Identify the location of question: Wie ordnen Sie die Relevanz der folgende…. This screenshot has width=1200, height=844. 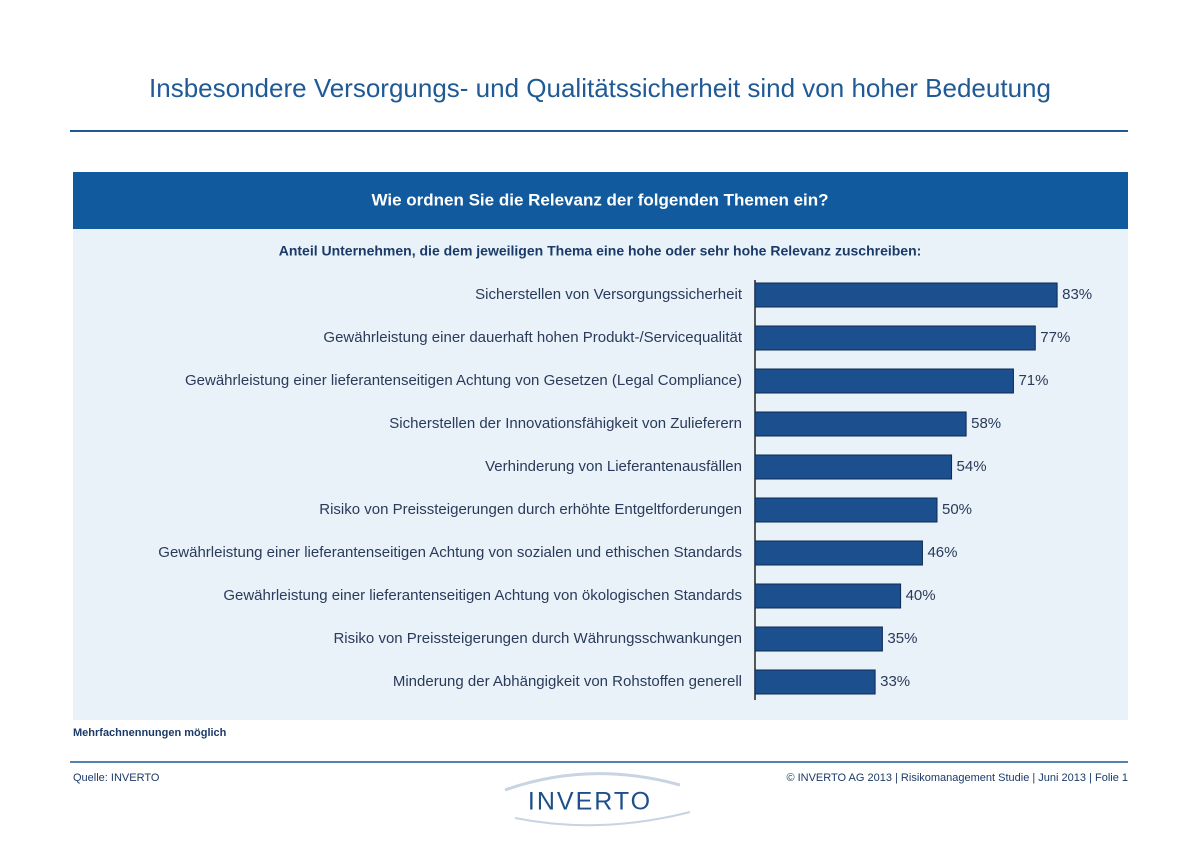
(599, 199).